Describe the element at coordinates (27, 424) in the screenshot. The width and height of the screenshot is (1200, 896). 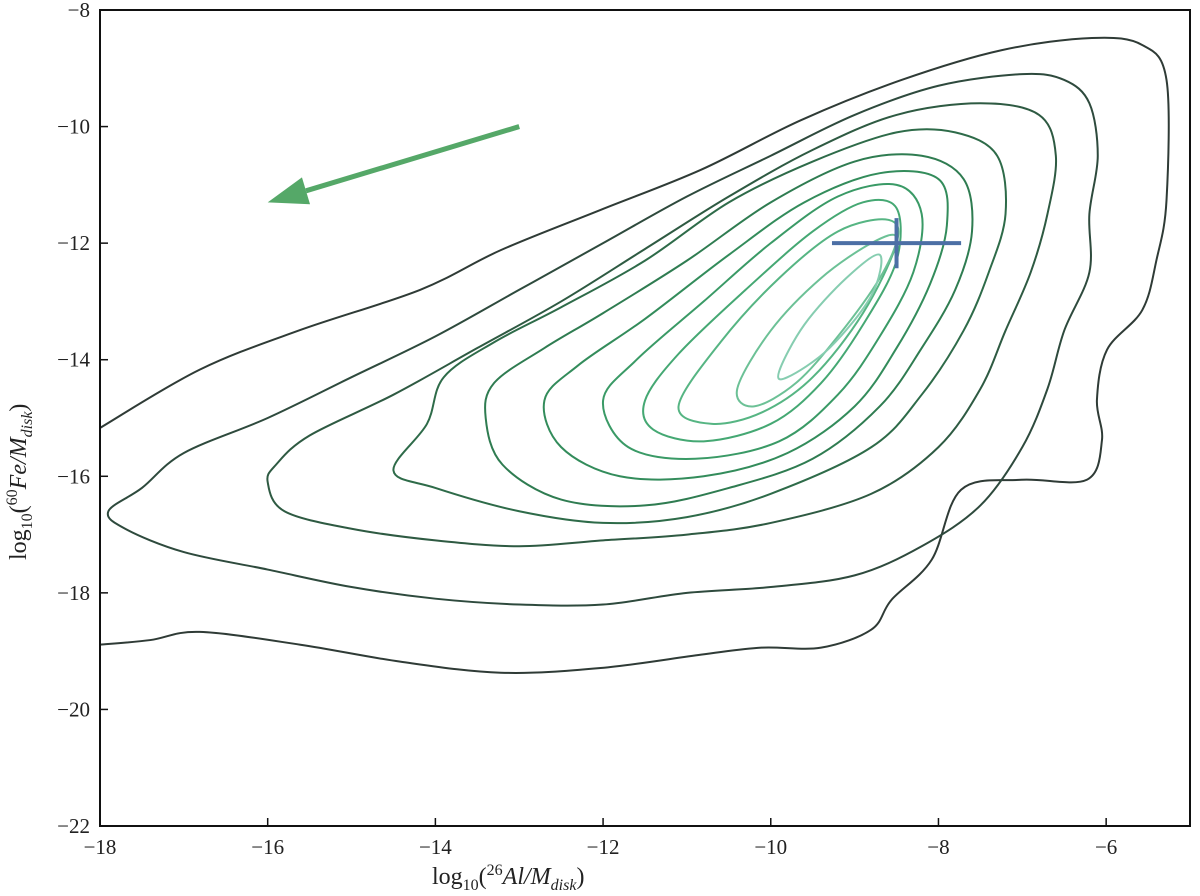
I see `y-label-part: disk` at that location.